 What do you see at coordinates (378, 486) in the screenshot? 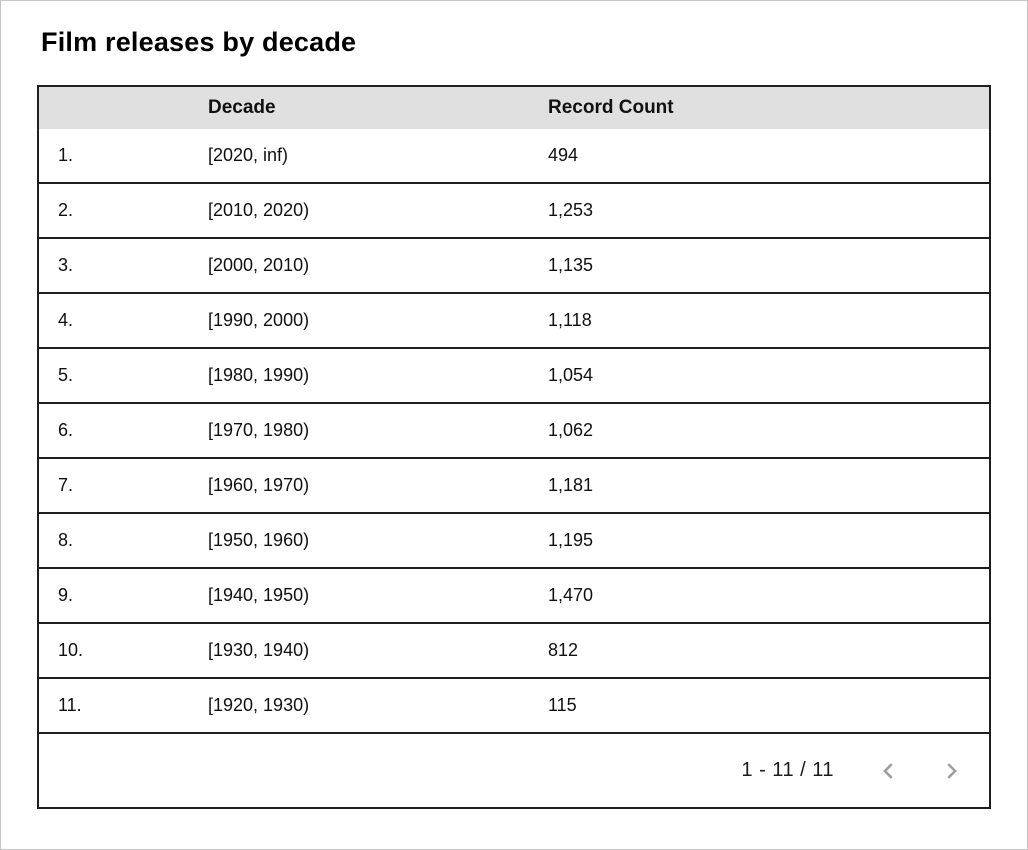
I see `decade-cell: [1960, 1970)` at bounding box center [378, 486].